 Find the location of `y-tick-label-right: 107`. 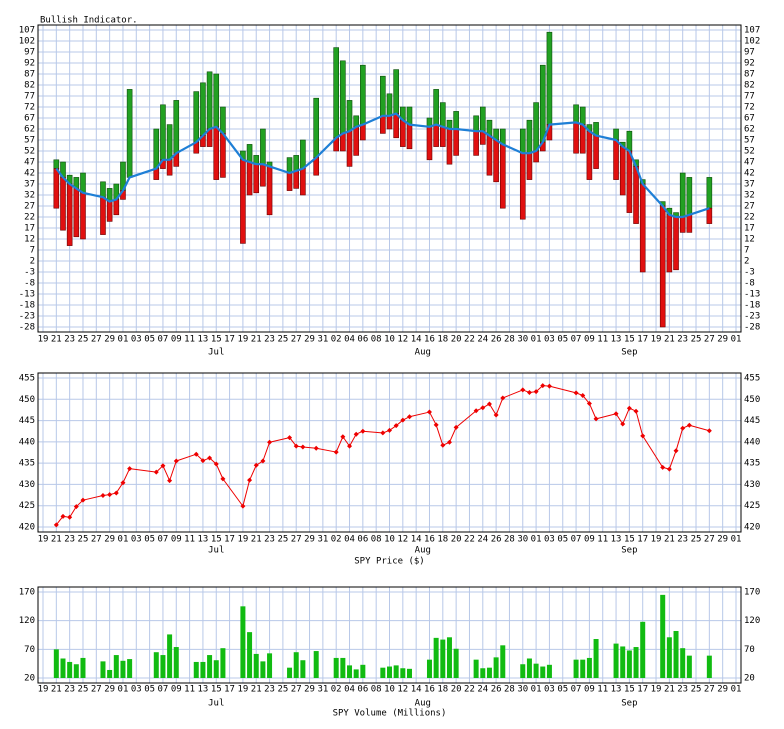

y-tick-label-right: 107 is located at coordinates (752, 31).